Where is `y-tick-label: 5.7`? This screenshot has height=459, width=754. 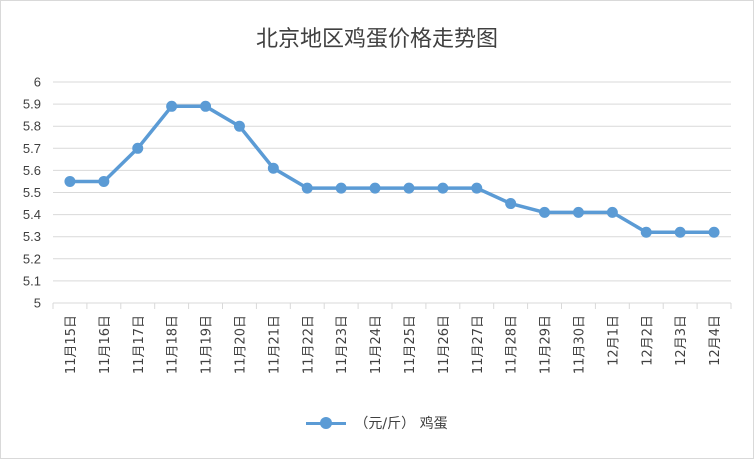 y-tick-label: 5.7 is located at coordinates (32, 148).